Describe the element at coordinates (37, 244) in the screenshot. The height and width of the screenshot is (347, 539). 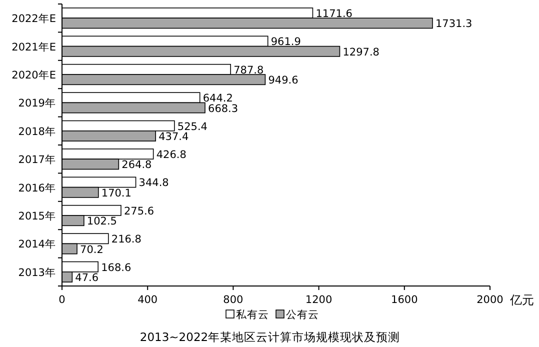
I see `y-tick-label: 2014年` at that location.